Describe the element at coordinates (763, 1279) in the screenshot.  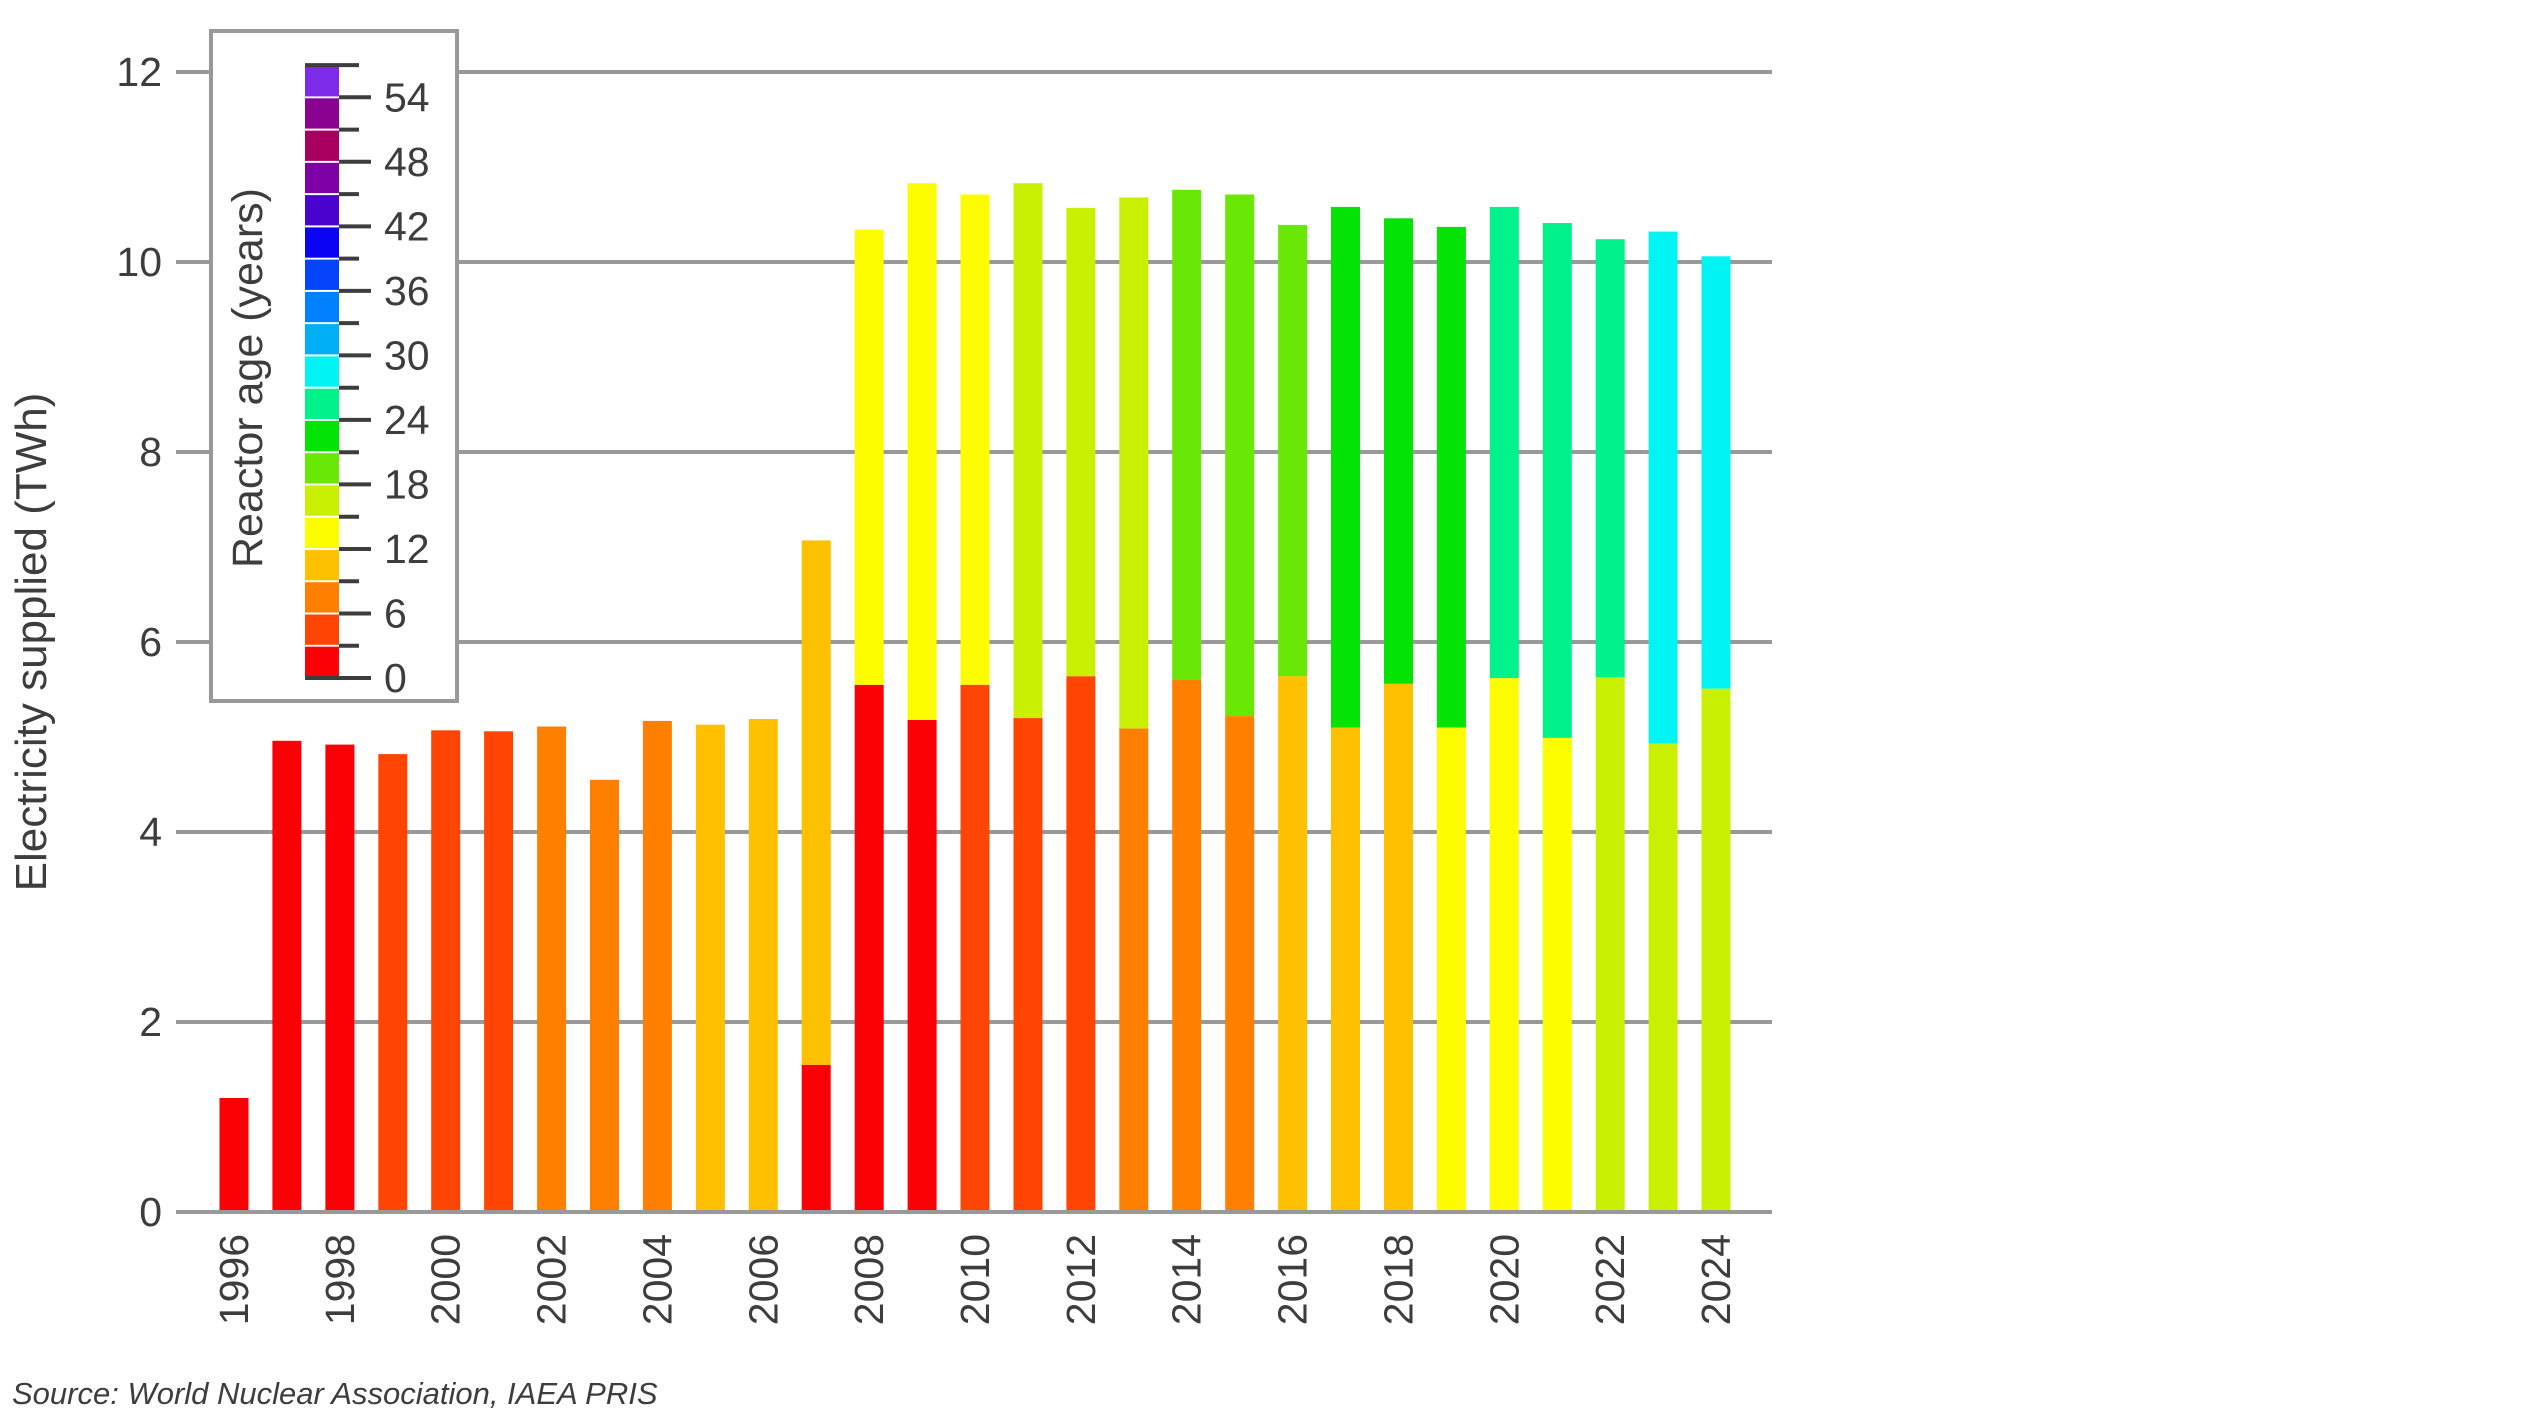
I see `x-tick-label-2006: 2006` at that location.